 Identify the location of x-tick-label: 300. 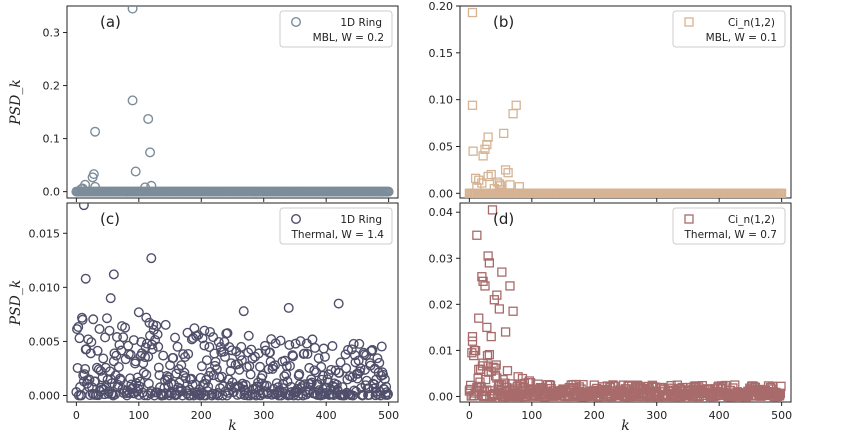
(656, 415).